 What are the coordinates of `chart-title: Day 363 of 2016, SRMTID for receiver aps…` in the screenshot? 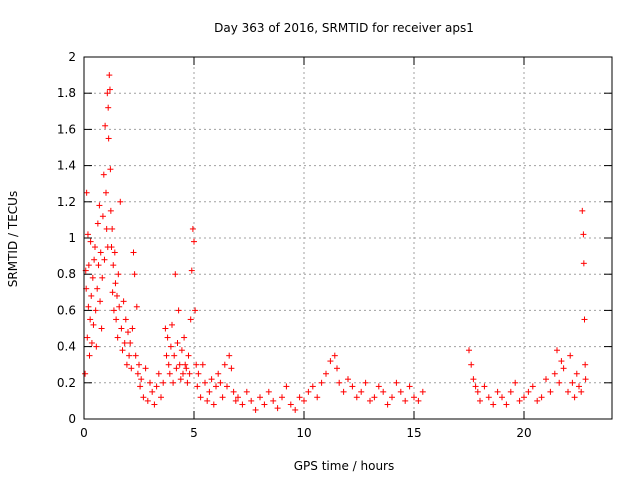 It's located at (344, 28).